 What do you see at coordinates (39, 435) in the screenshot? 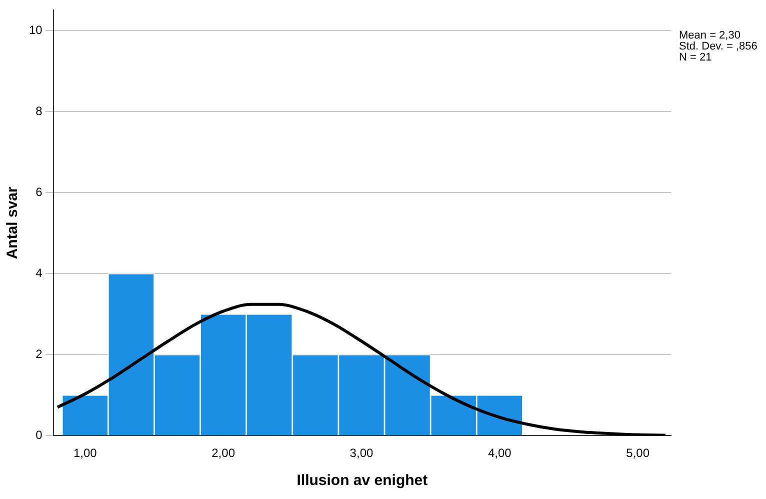
I see `y-tick-label: 0` at bounding box center [39, 435].